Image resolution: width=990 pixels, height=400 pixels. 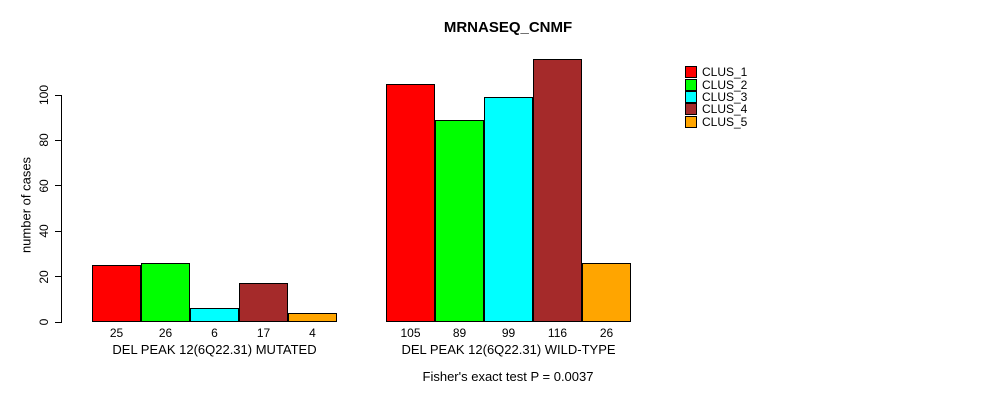 I want to click on bar-clus_5-group2, so click(x=606, y=292).